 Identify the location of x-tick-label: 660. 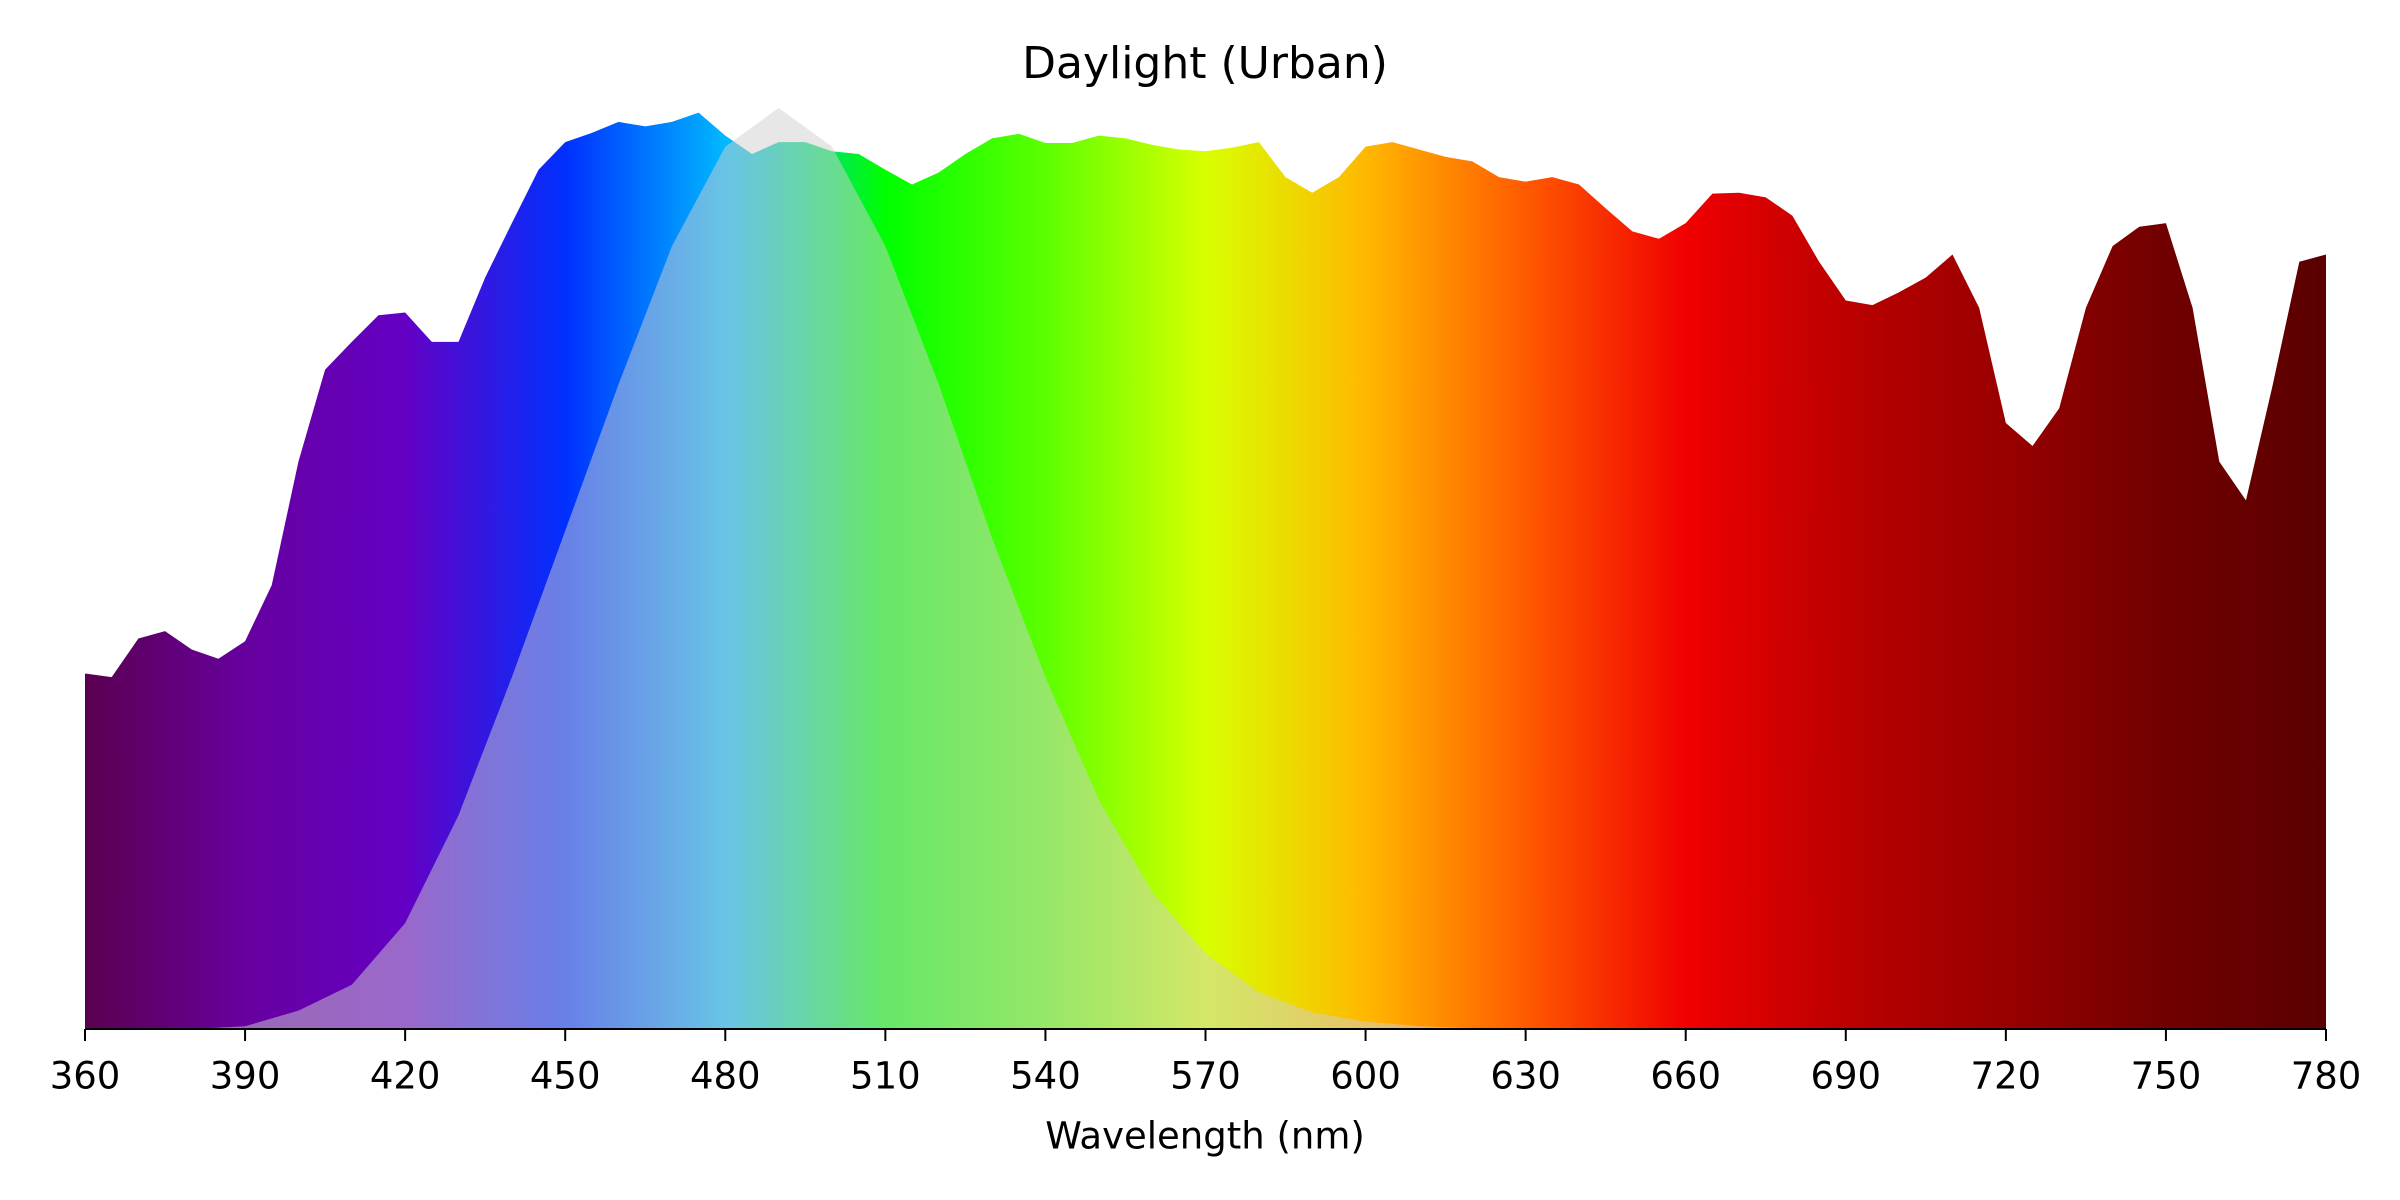
(1685, 1076).